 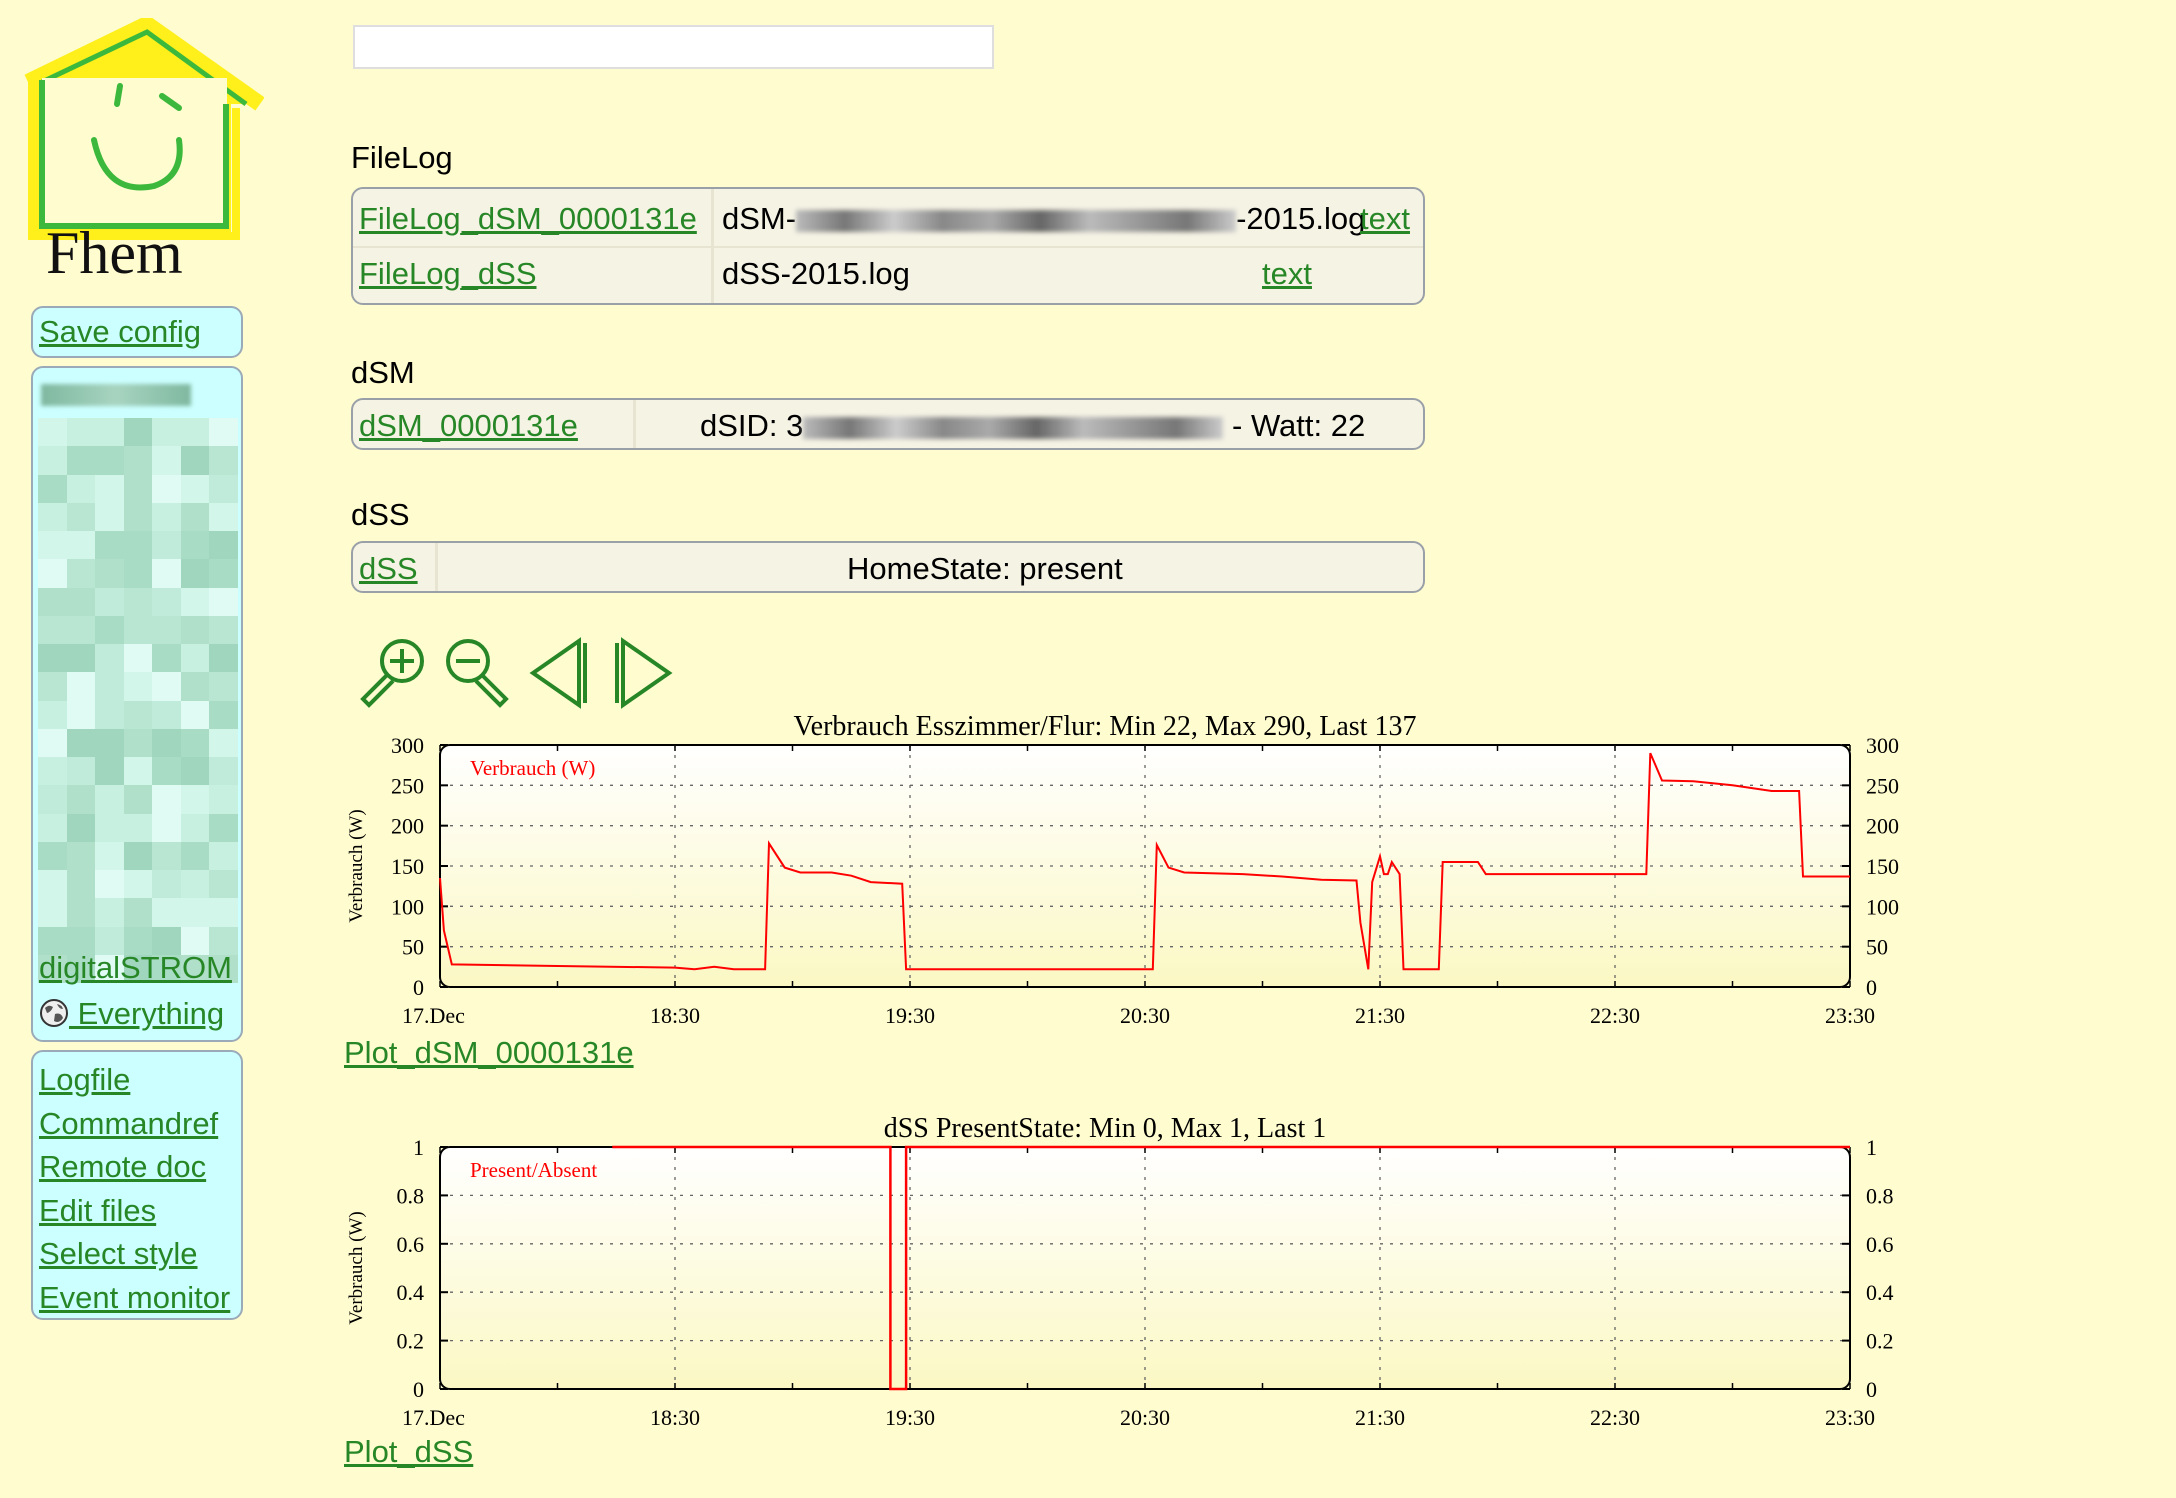 What do you see at coordinates (533, 1170) in the screenshot?
I see `legend-label: Present/Absent` at bounding box center [533, 1170].